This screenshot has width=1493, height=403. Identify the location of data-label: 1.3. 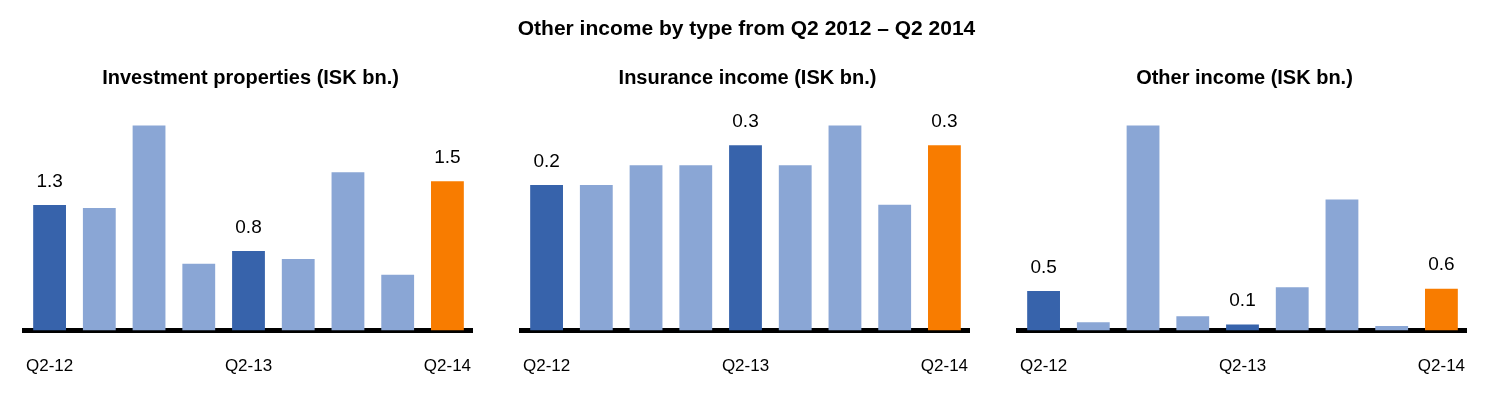
(49, 180).